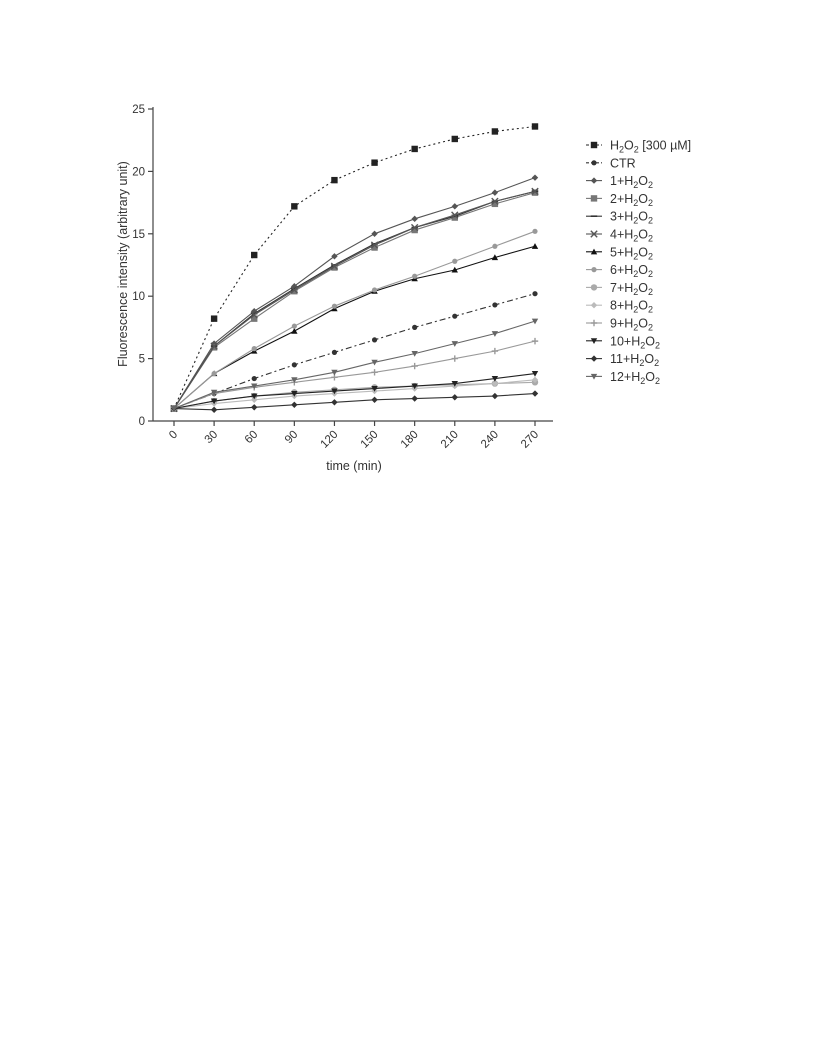 The width and height of the screenshot is (816, 1056). What do you see at coordinates (138, 110) in the screenshot?
I see `y-tick-label: 25` at bounding box center [138, 110].